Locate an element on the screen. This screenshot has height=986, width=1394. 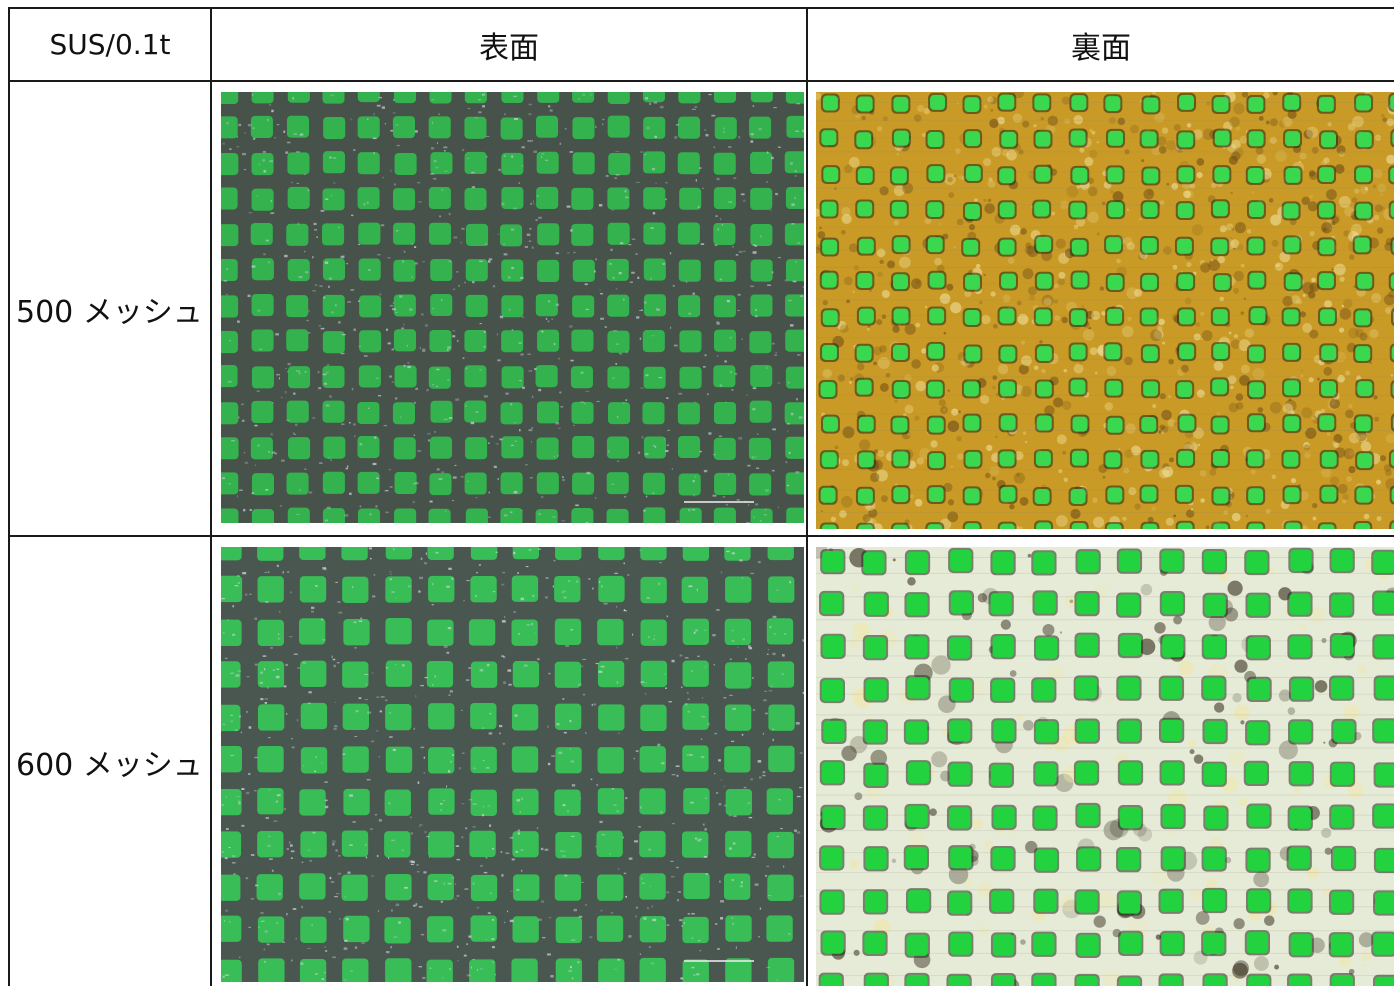
corner-header-label: SUS/0.1t is located at coordinates (110, 44).